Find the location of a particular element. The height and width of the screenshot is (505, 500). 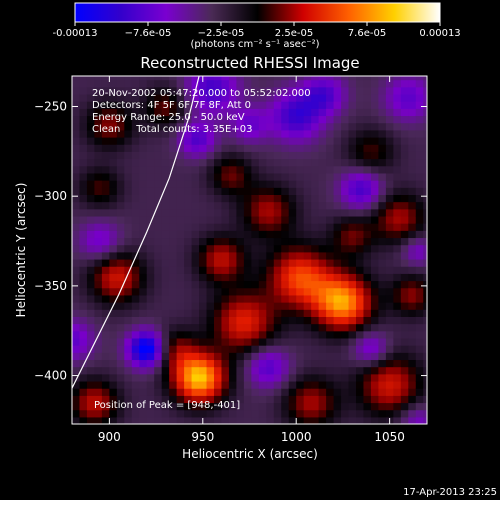

info-time-range: 20-Nov-2002 05:47:20.000 to 05:52:02.000 is located at coordinates (201, 93).